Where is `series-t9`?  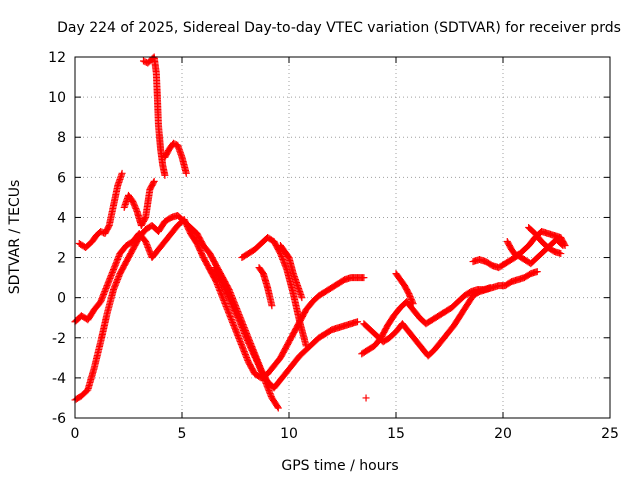
series-t9 is located at coordinates (265, 287).